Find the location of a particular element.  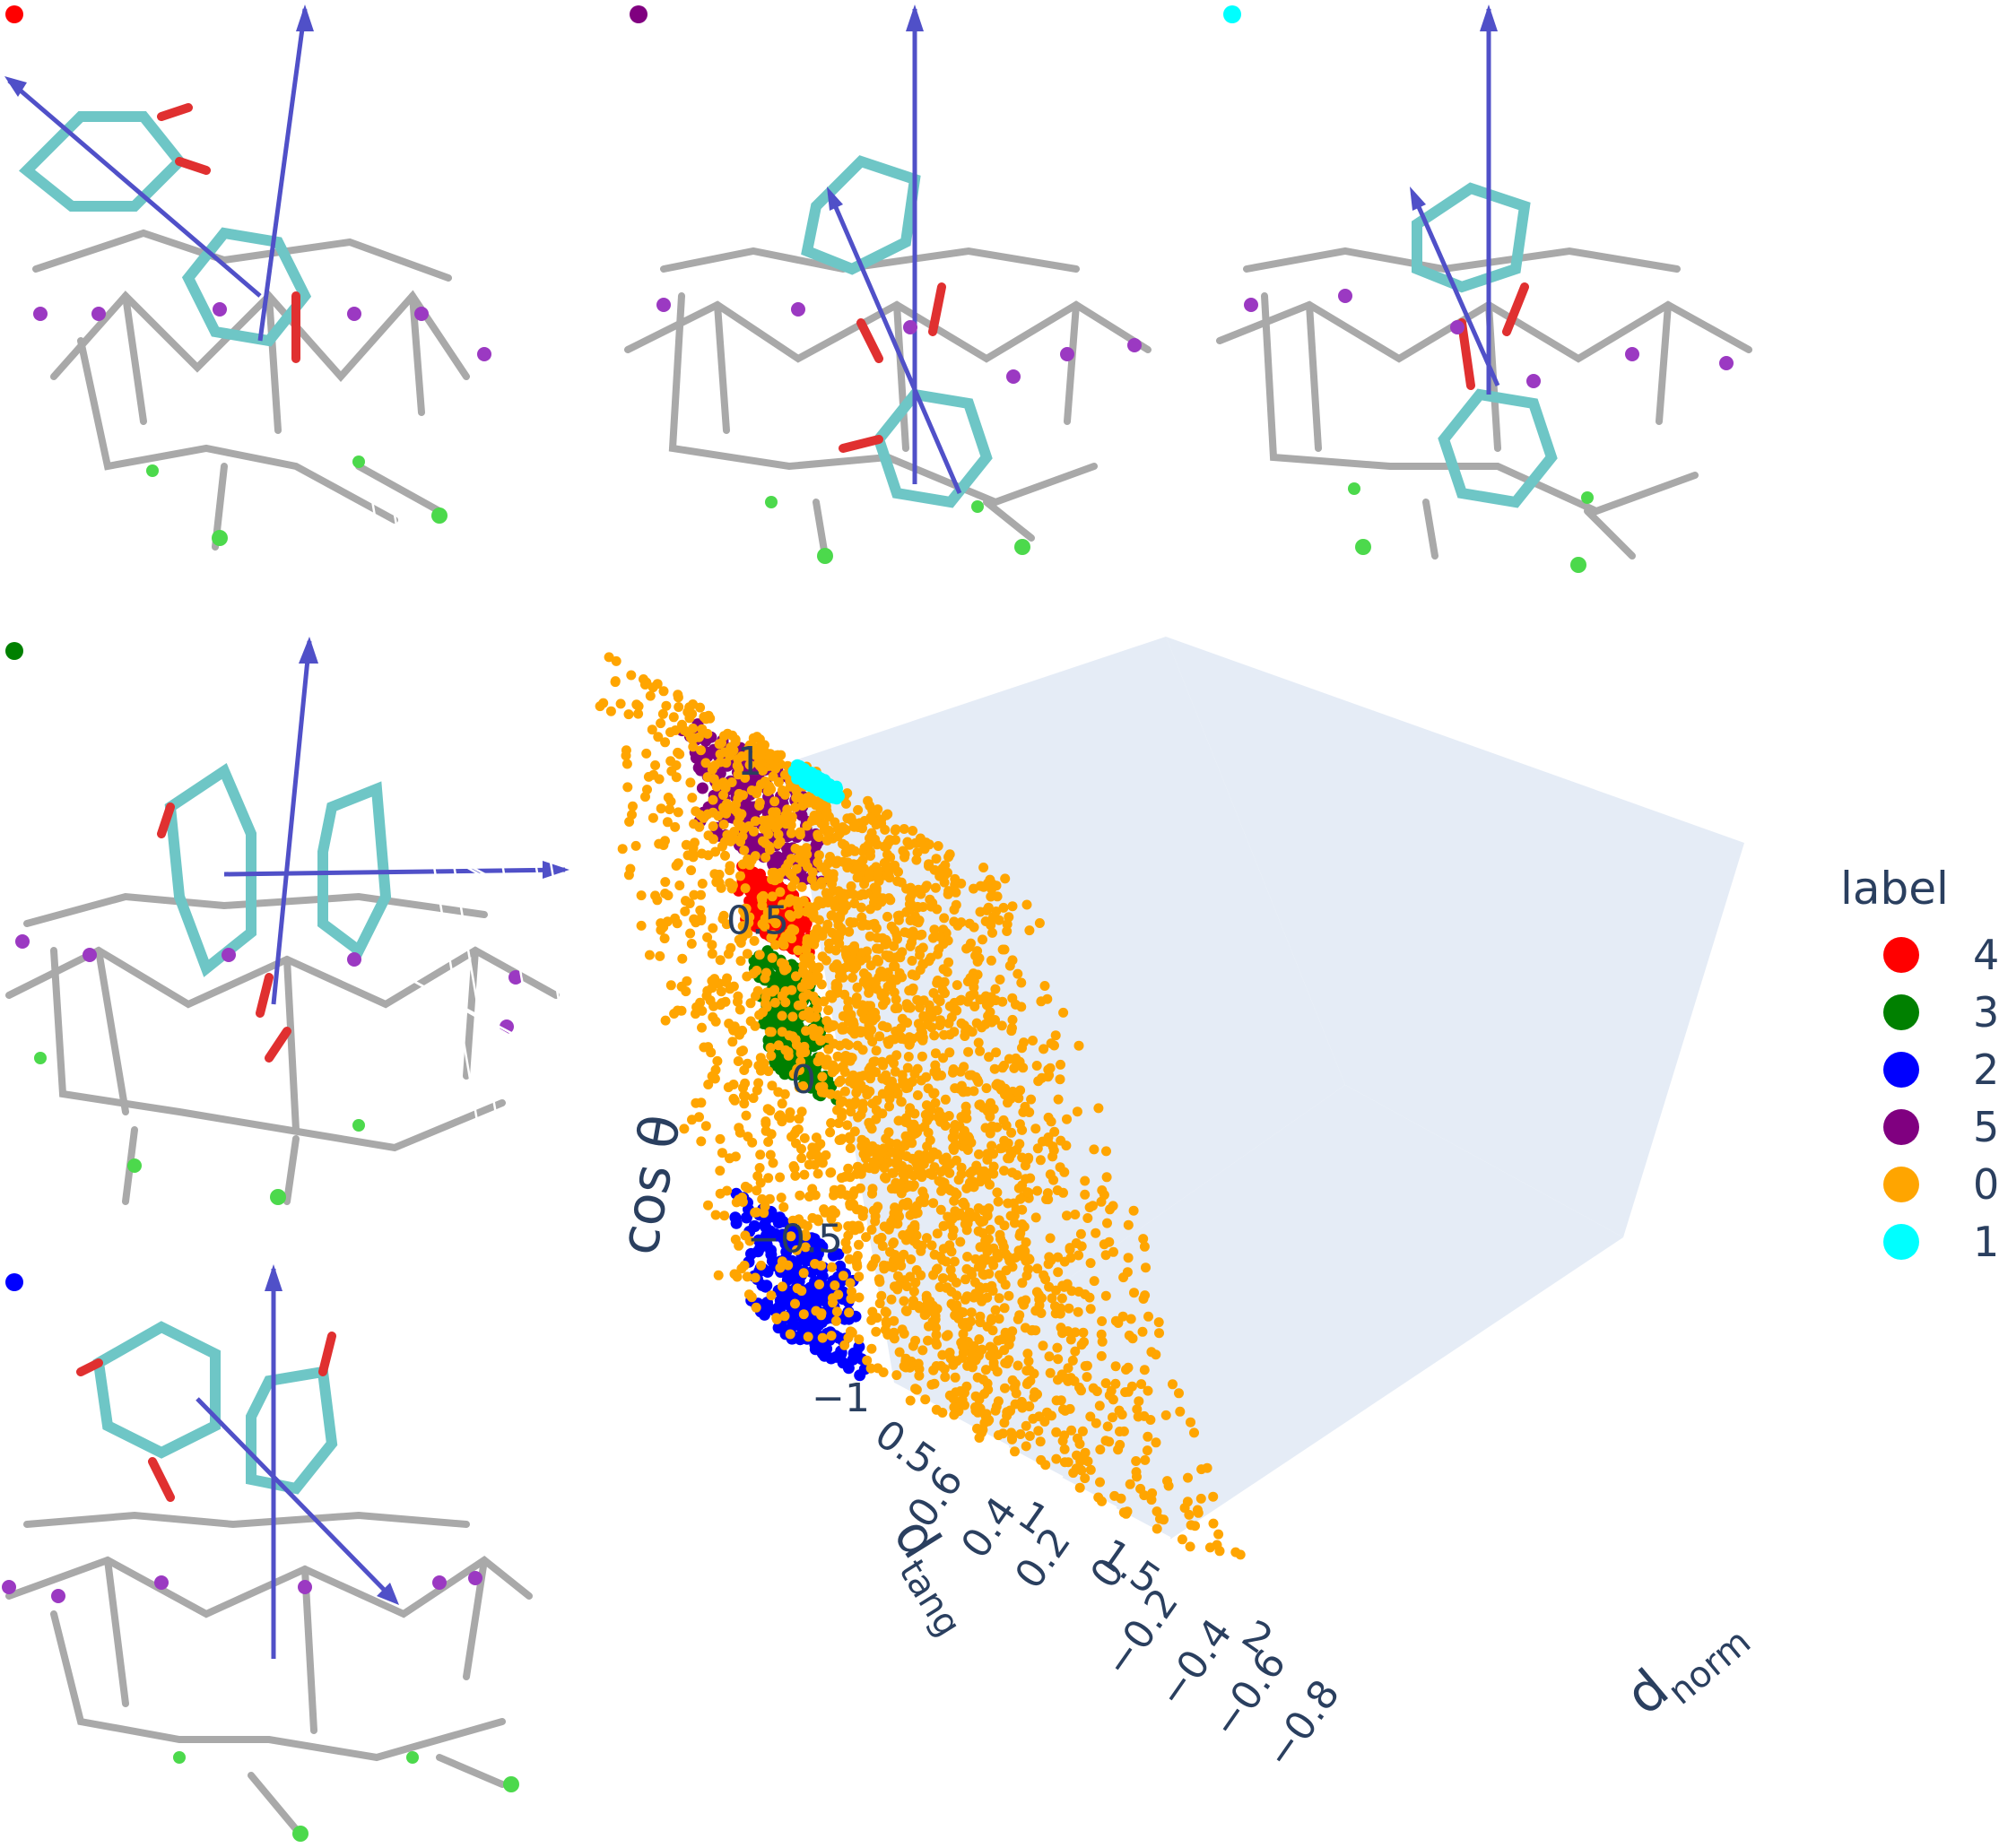

legend-item-5: 5 is located at coordinates (1941, 1127).